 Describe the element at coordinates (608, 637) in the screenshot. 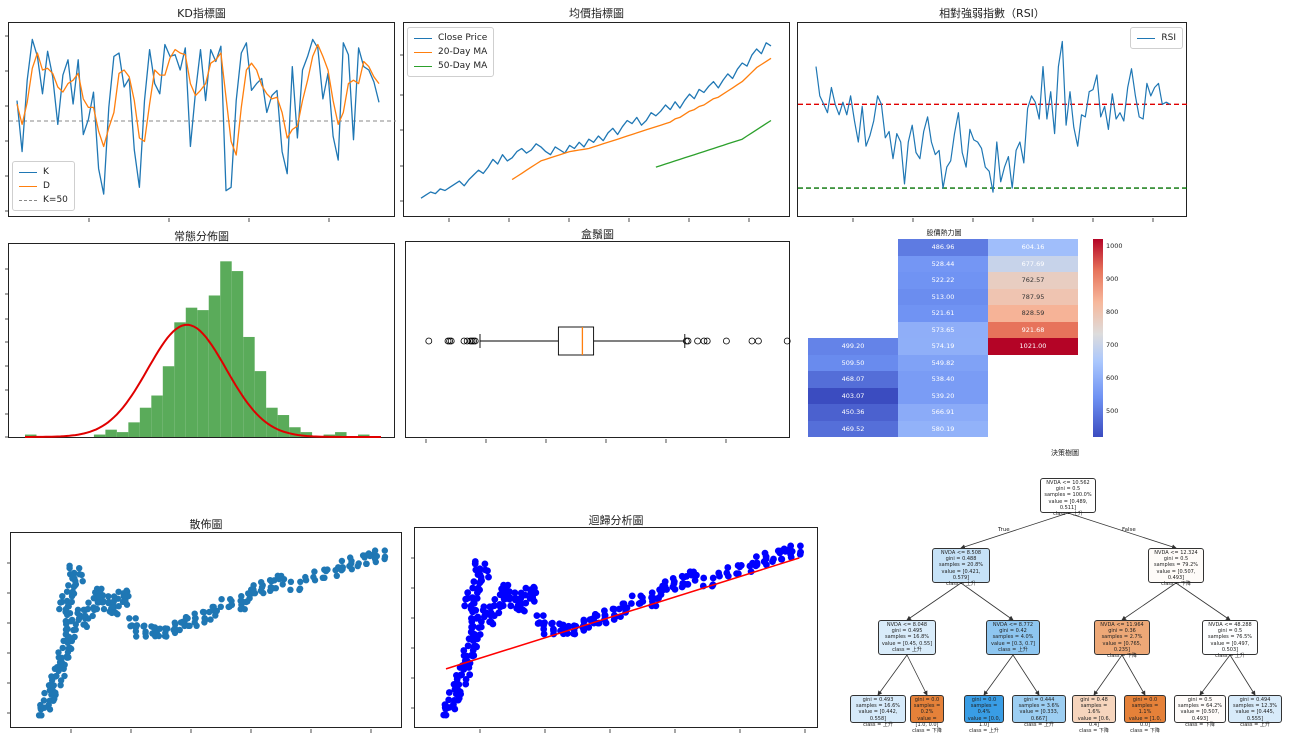

I see `regression-chart` at that location.